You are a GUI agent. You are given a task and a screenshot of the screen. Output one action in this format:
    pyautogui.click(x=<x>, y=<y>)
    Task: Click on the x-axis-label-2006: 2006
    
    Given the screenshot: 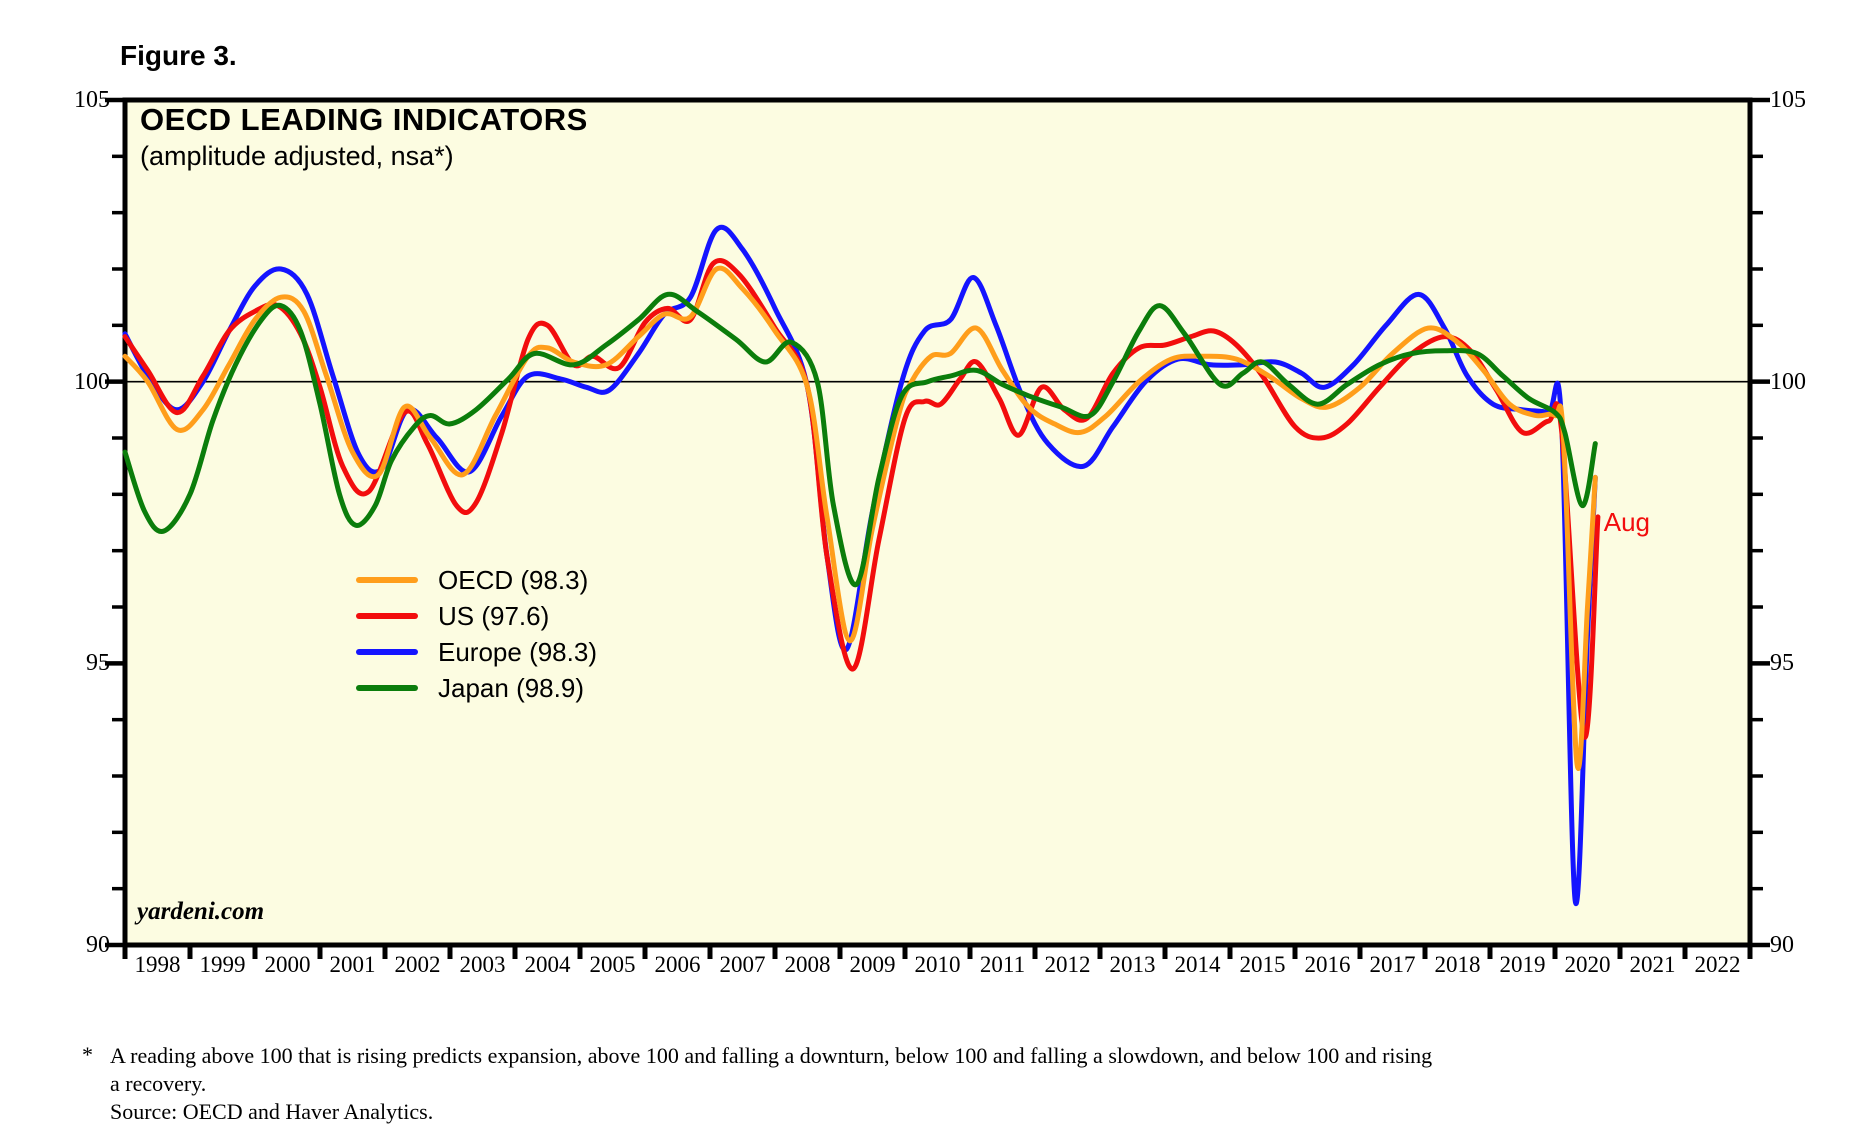 What is the action you would take?
    pyautogui.click(x=677, y=964)
    